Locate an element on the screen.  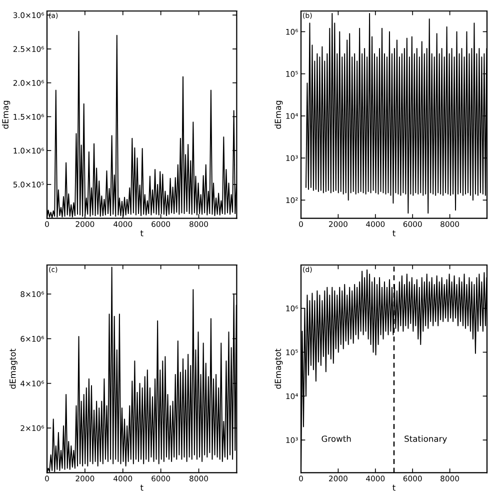
annotation: Growth is located at coordinates (336, 438).